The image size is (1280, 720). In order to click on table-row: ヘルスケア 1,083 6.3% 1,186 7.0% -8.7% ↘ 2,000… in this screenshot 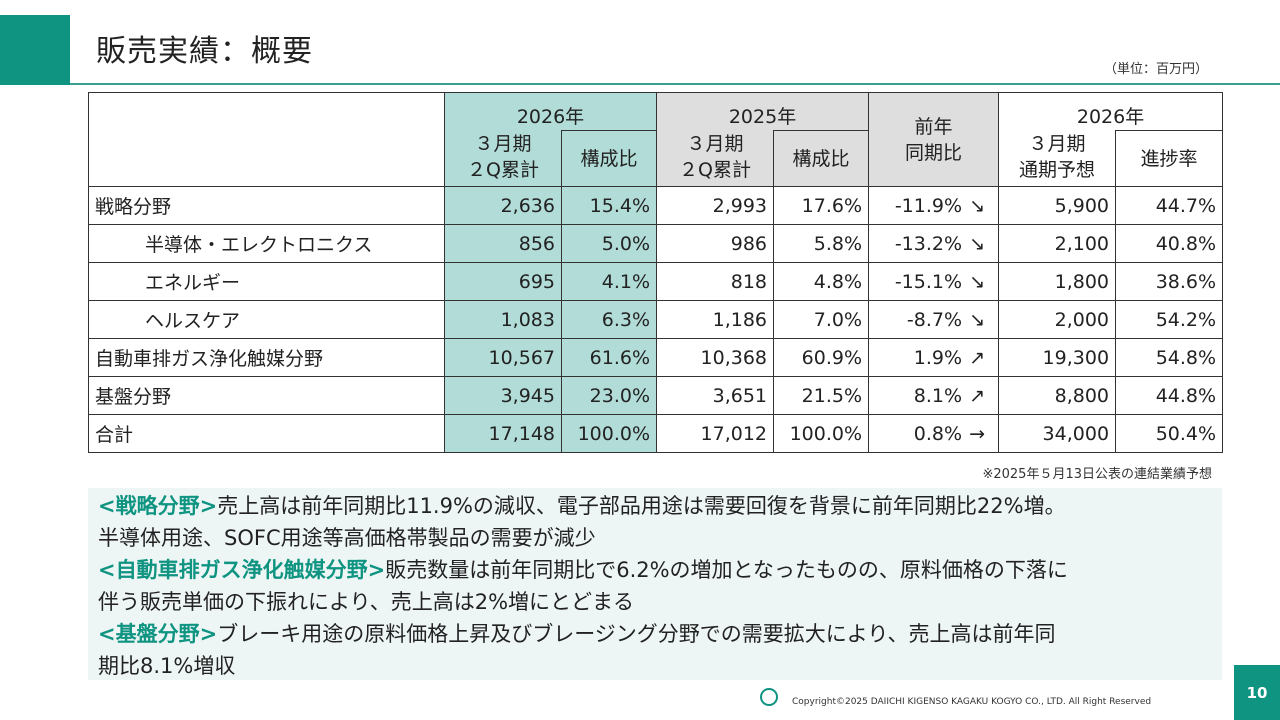, I will do `click(656, 319)`.